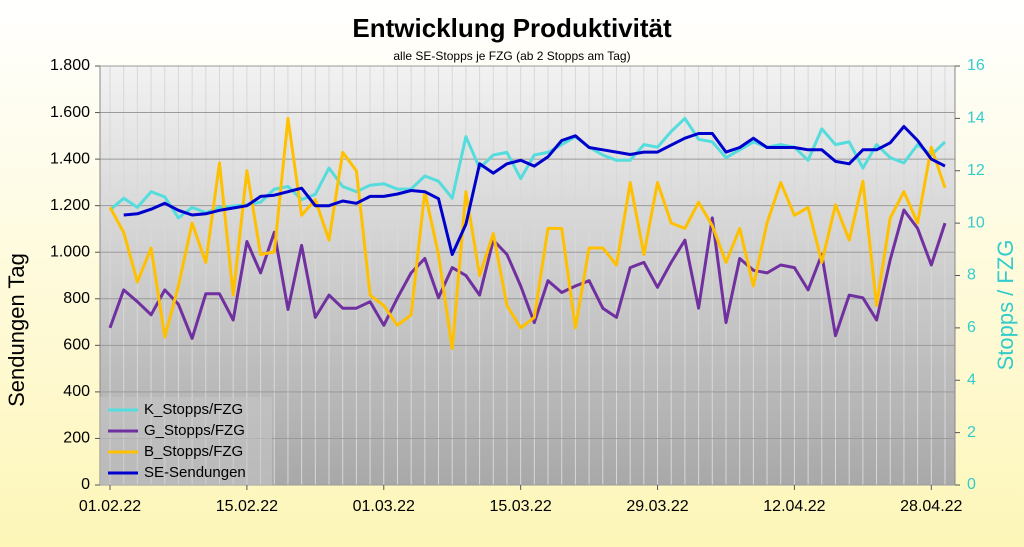  What do you see at coordinates (657, 506) in the screenshot?
I see `x-tick-label: 29.03.22` at bounding box center [657, 506].